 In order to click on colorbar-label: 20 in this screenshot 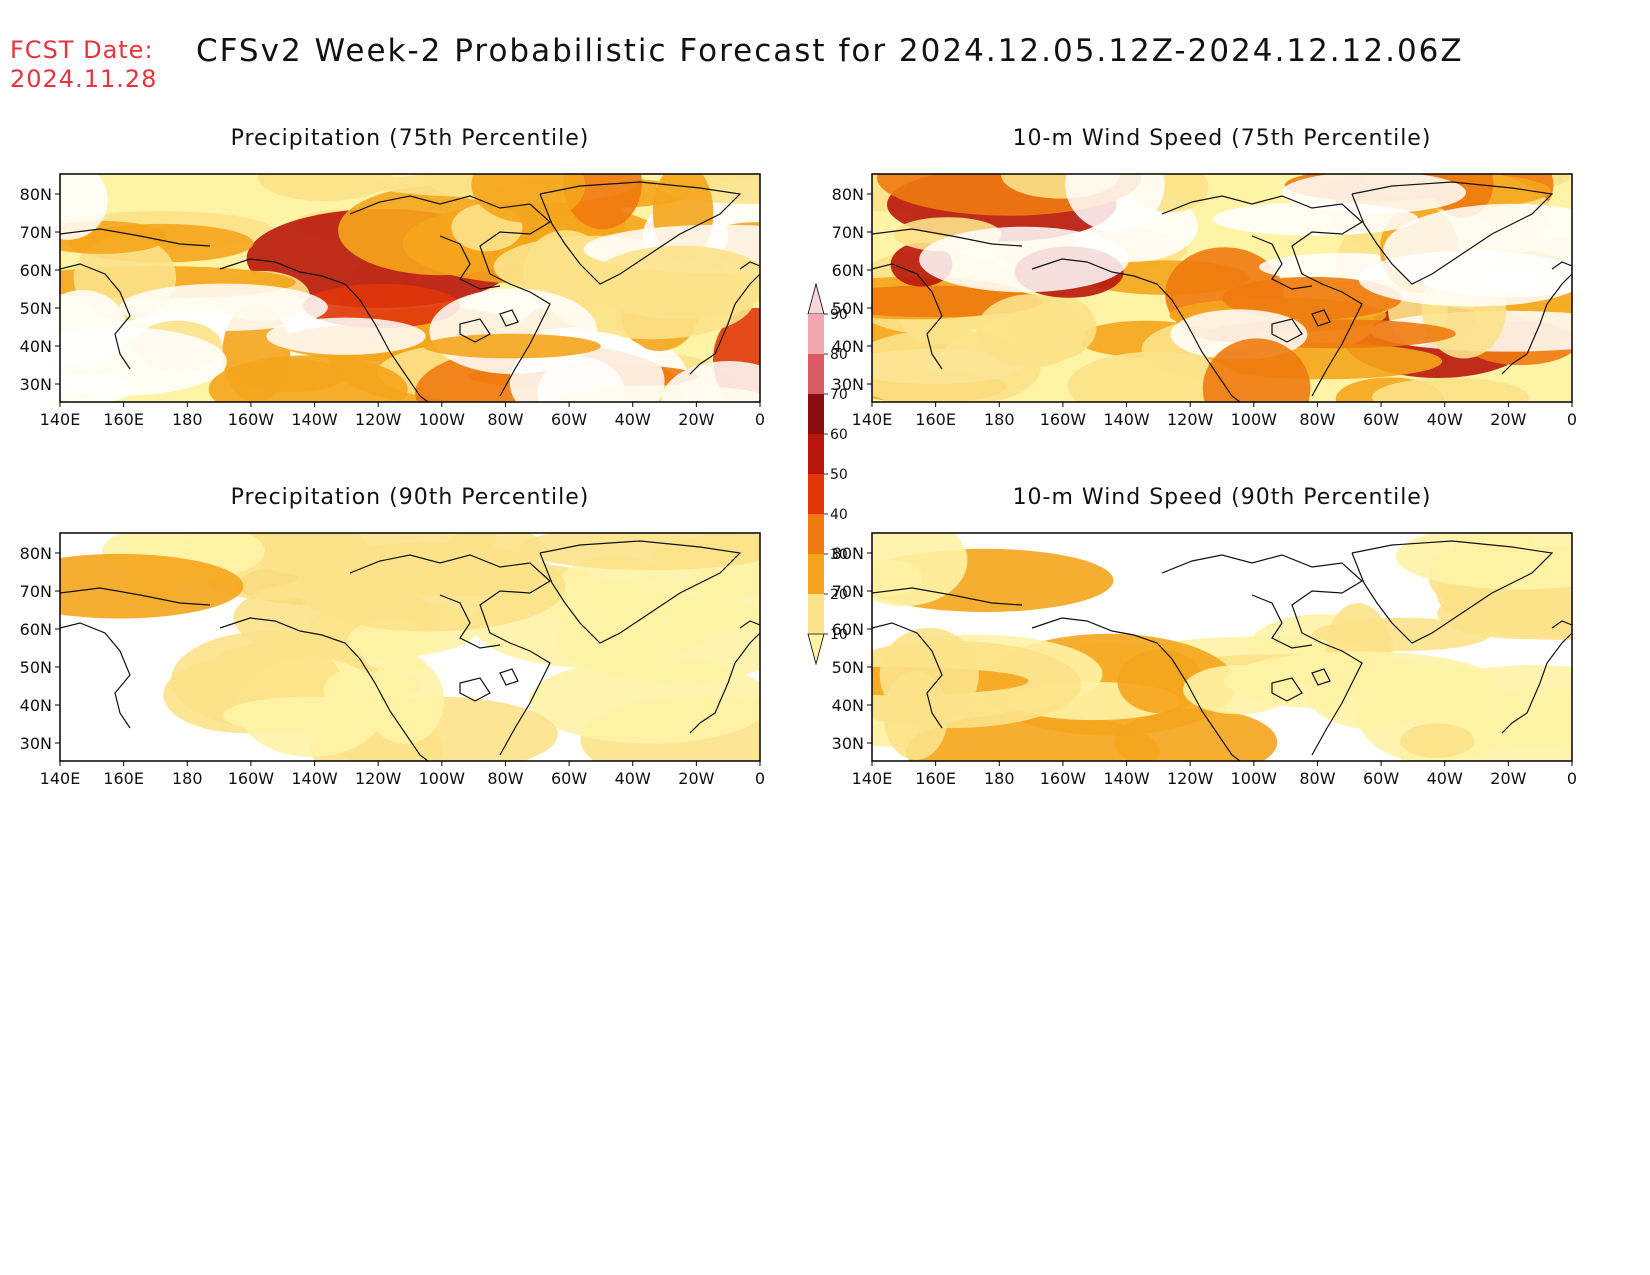, I will do `click(839, 595)`.